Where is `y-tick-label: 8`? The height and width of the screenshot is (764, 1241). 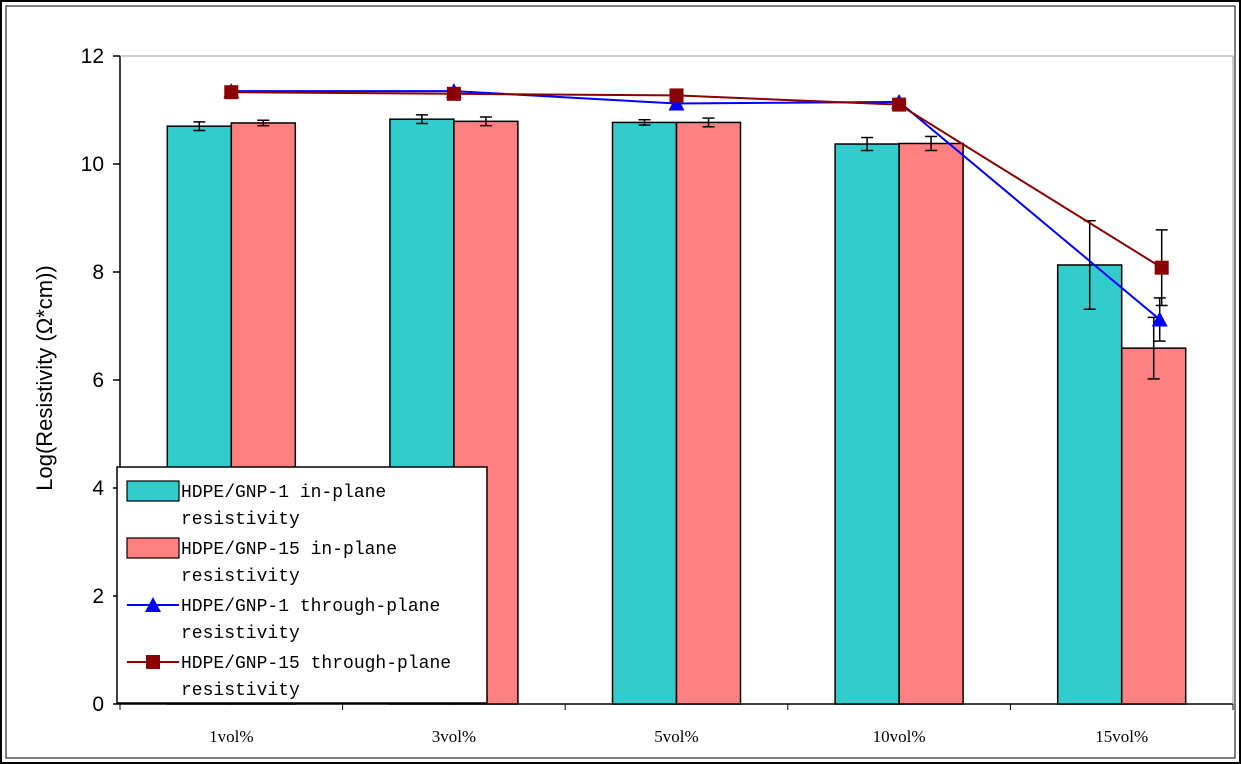
y-tick-label: 8 is located at coordinates (98, 272).